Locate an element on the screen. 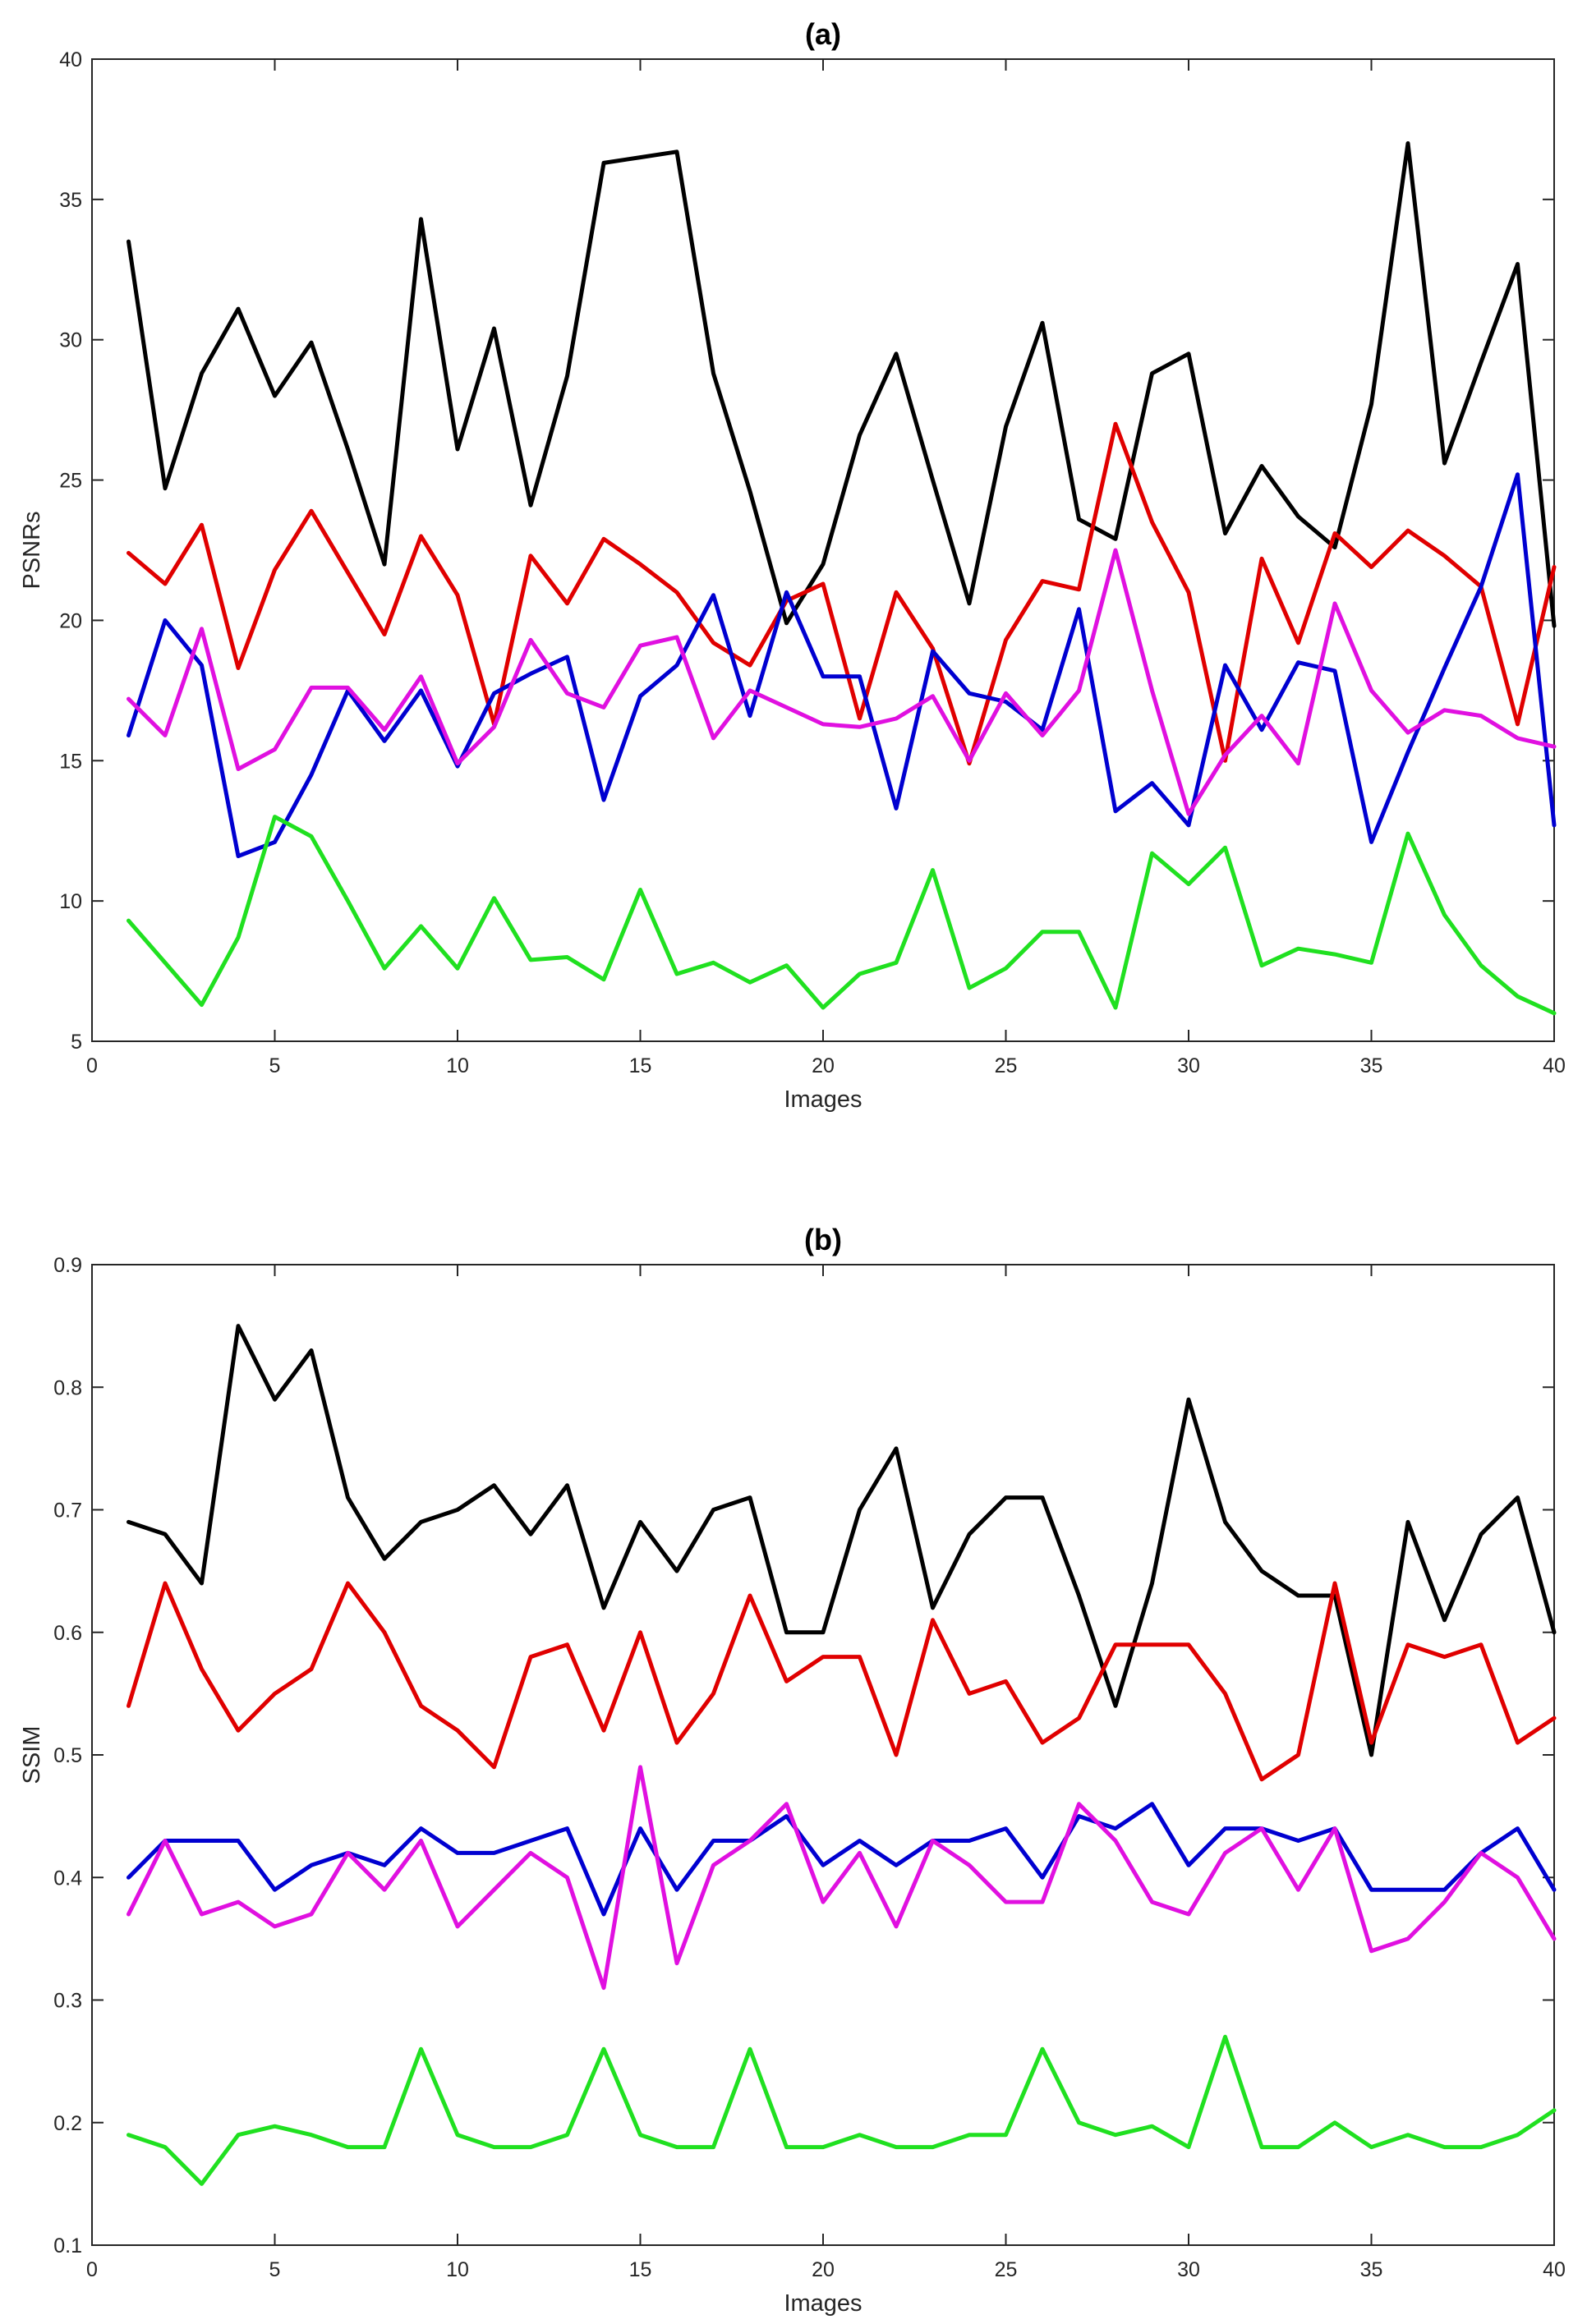  y-tick-label: 5 is located at coordinates (76, 1042).